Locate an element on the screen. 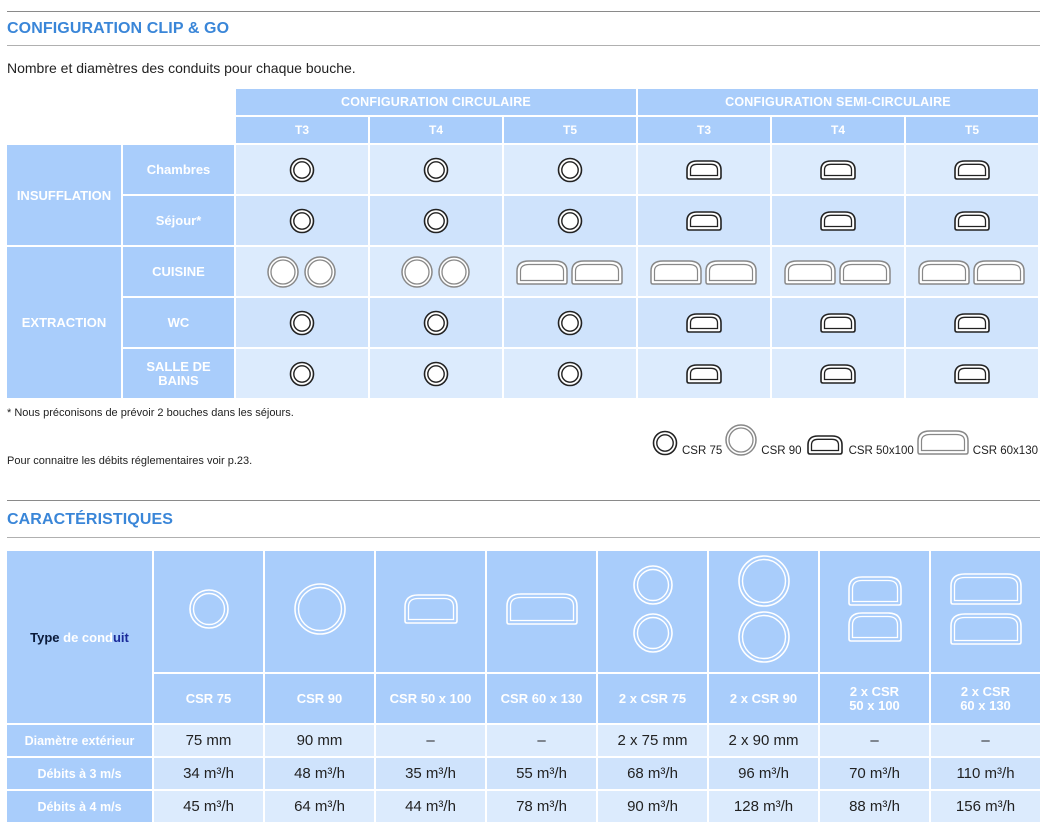 Image resolution: width=1045 pixels, height=829 pixels. room-chambres: Chambres is located at coordinates (178, 169).